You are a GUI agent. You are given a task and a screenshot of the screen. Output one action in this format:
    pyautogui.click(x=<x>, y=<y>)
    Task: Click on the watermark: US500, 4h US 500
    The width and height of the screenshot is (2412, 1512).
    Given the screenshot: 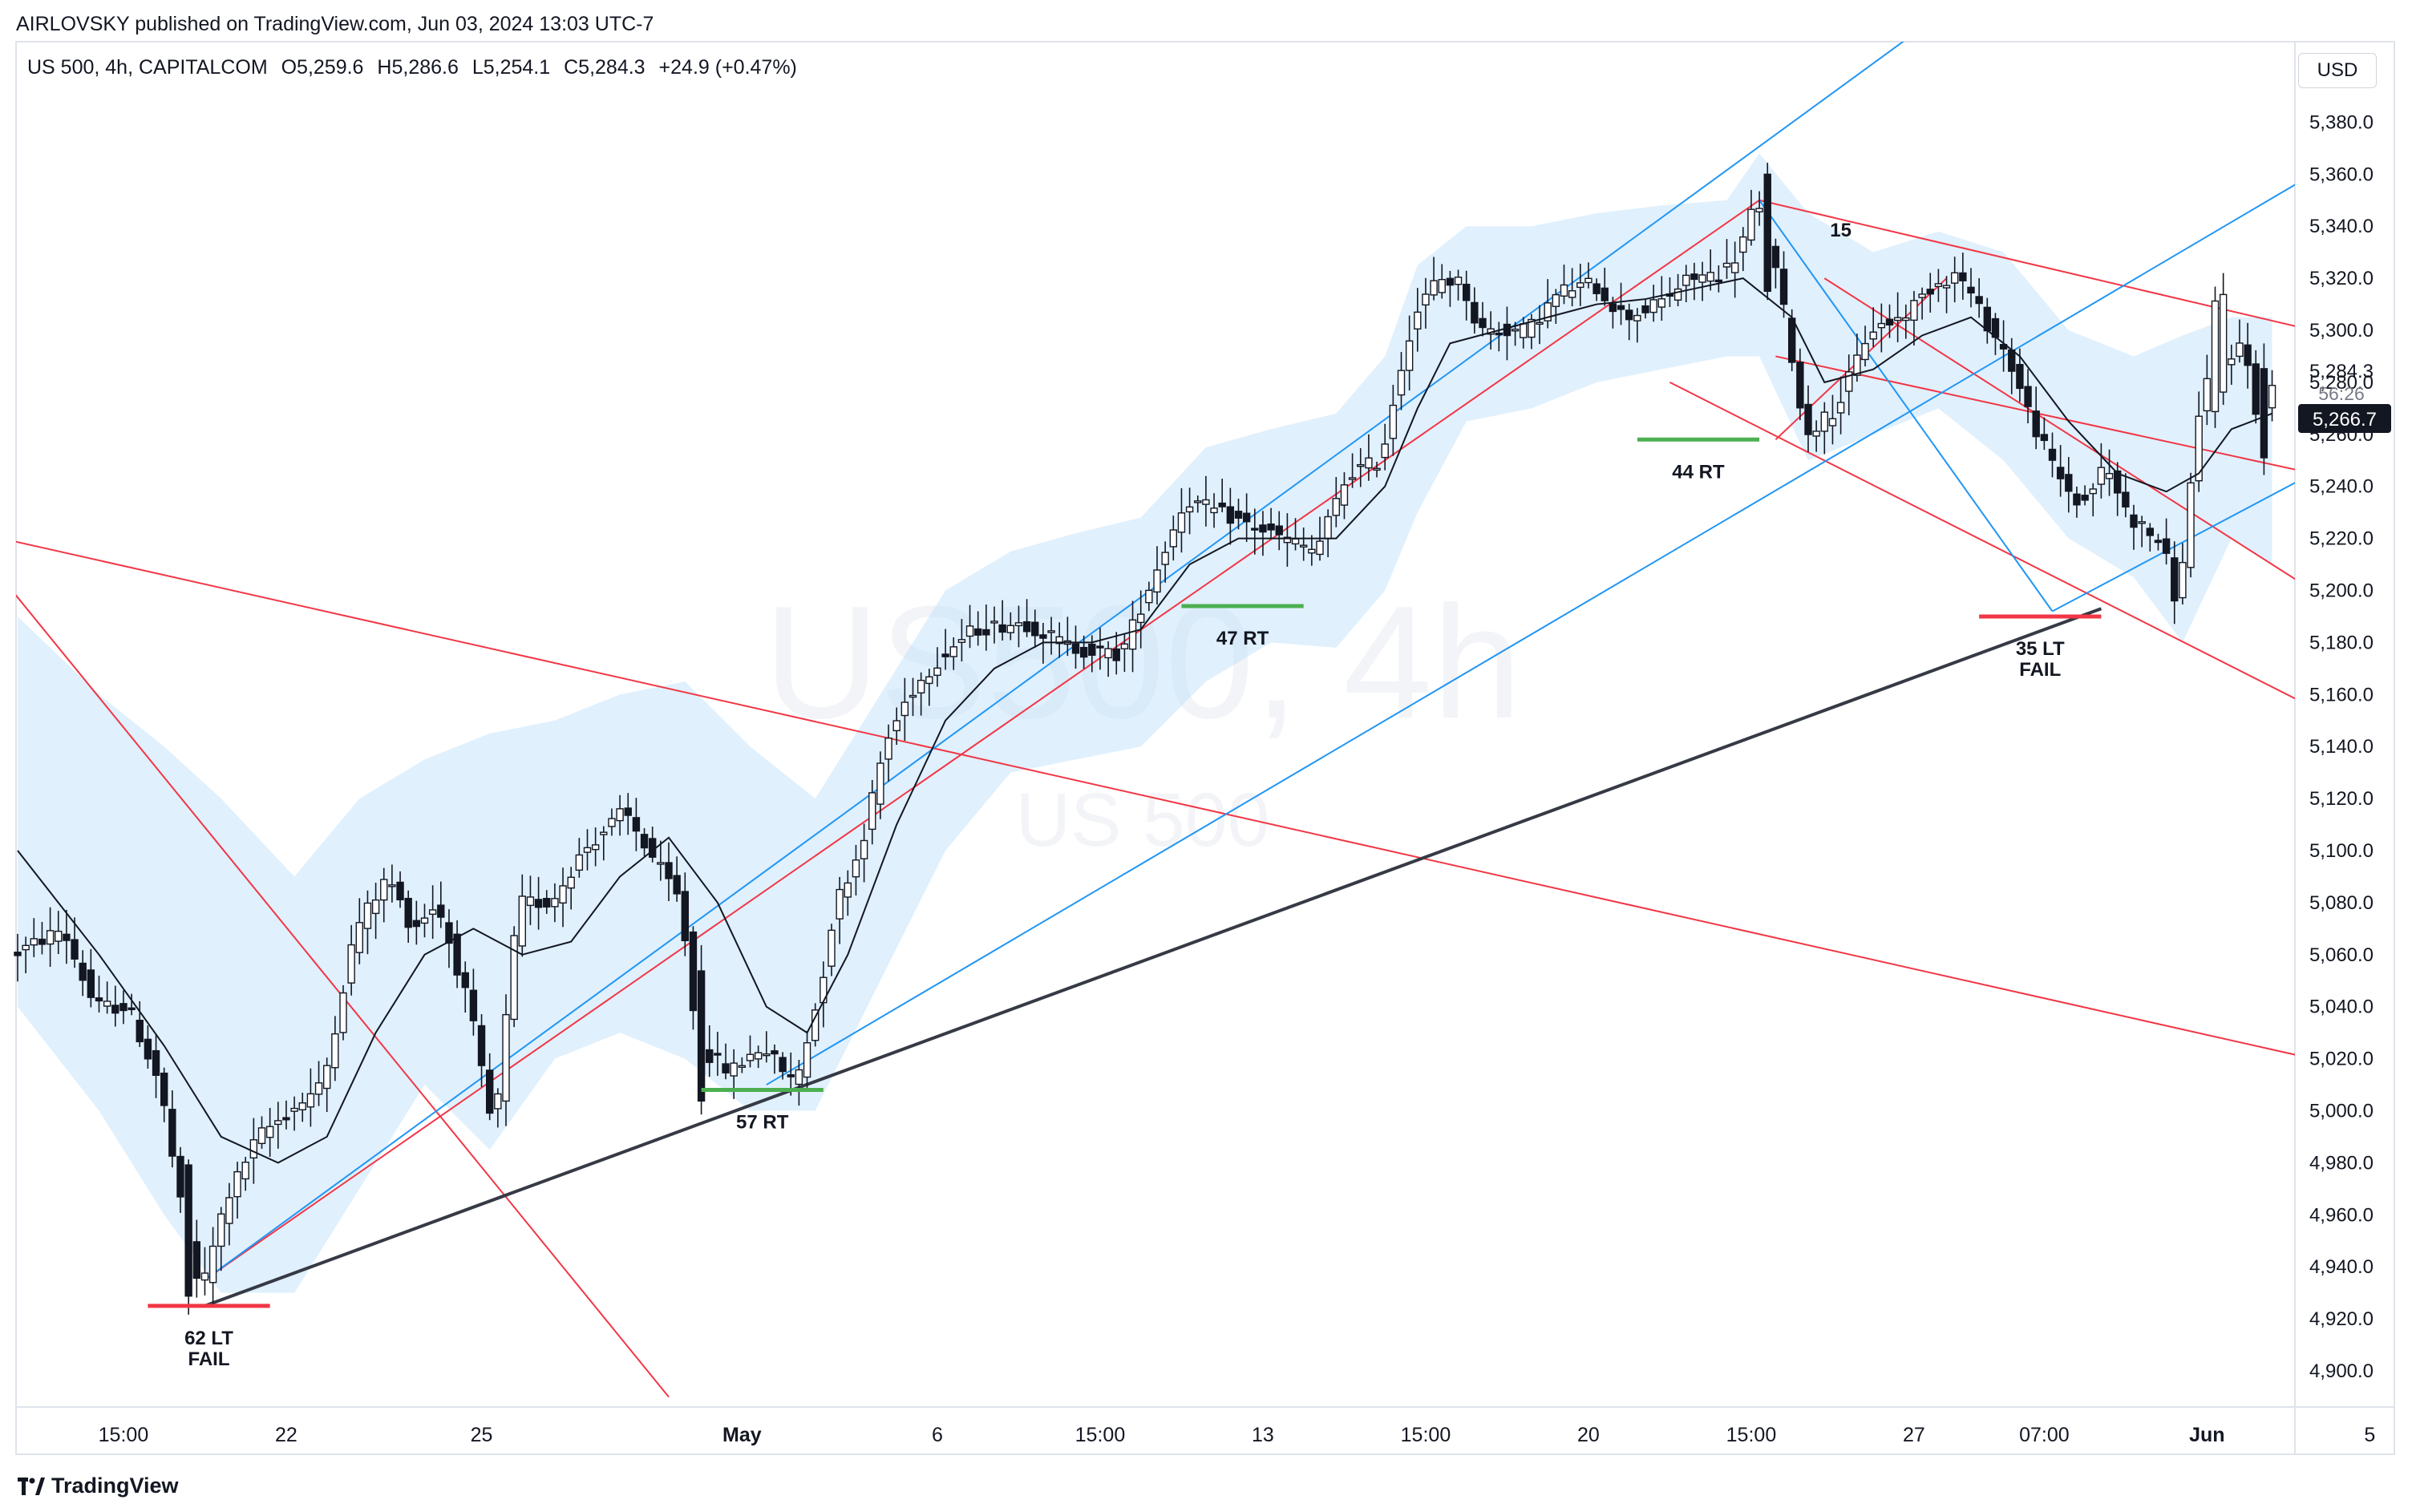 What is the action you would take?
    pyautogui.click(x=1142, y=718)
    